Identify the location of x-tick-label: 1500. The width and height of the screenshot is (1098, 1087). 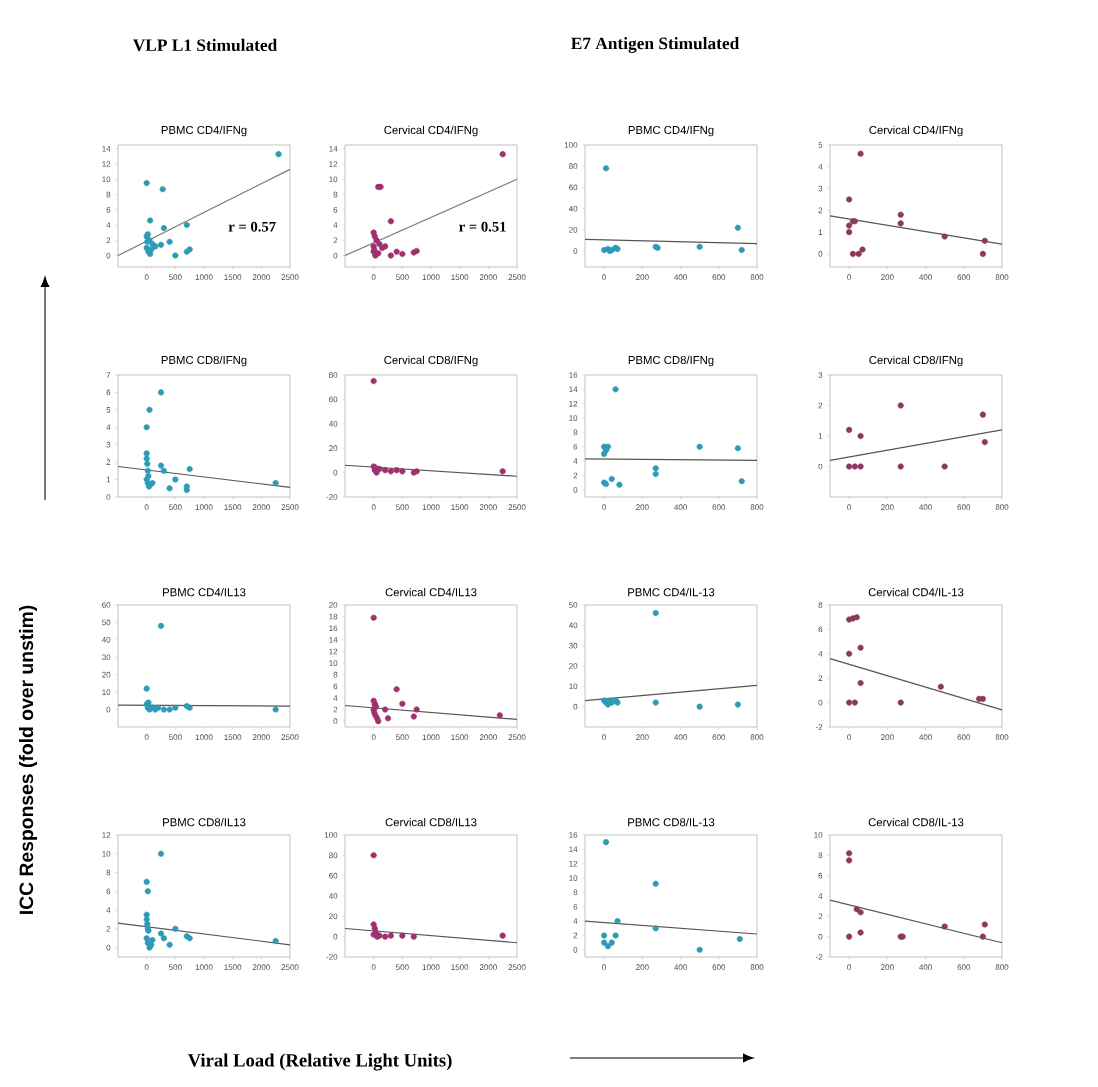
(460, 967).